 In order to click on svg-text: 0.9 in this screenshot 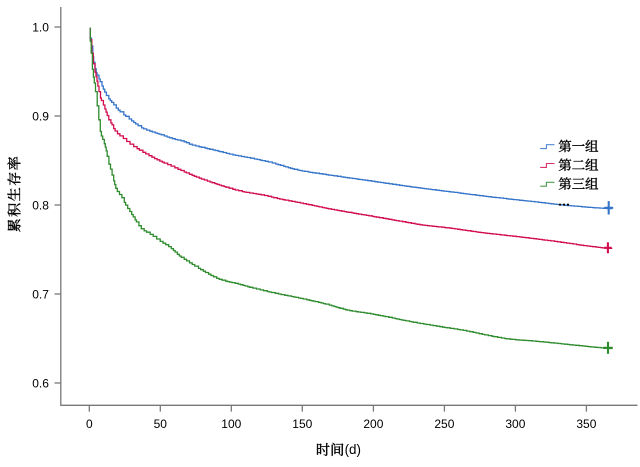, I will do `click(40, 116)`.